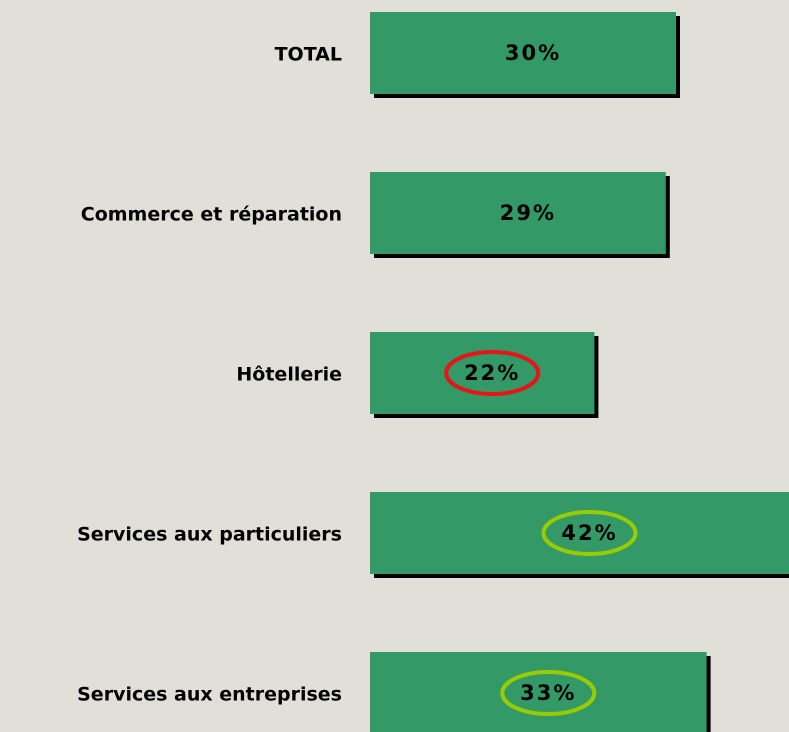 Image resolution: width=789 pixels, height=732 pixels. I want to click on value-label: 22%, so click(492, 373).